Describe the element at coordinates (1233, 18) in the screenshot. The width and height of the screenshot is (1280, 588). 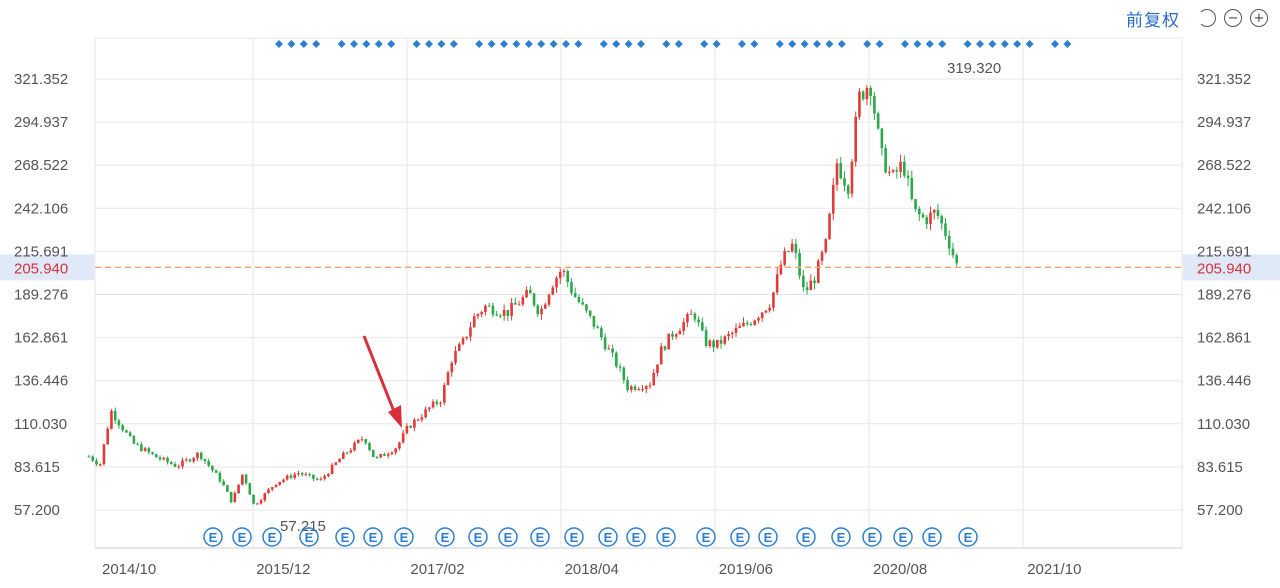
I see `minus-circle-icon: −` at that location.